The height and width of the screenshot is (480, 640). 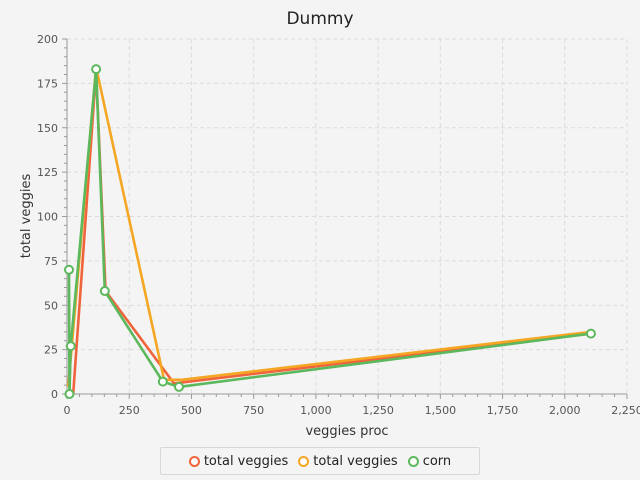 I want to click on x-tick-label: 750, so click(x=253, y=410).